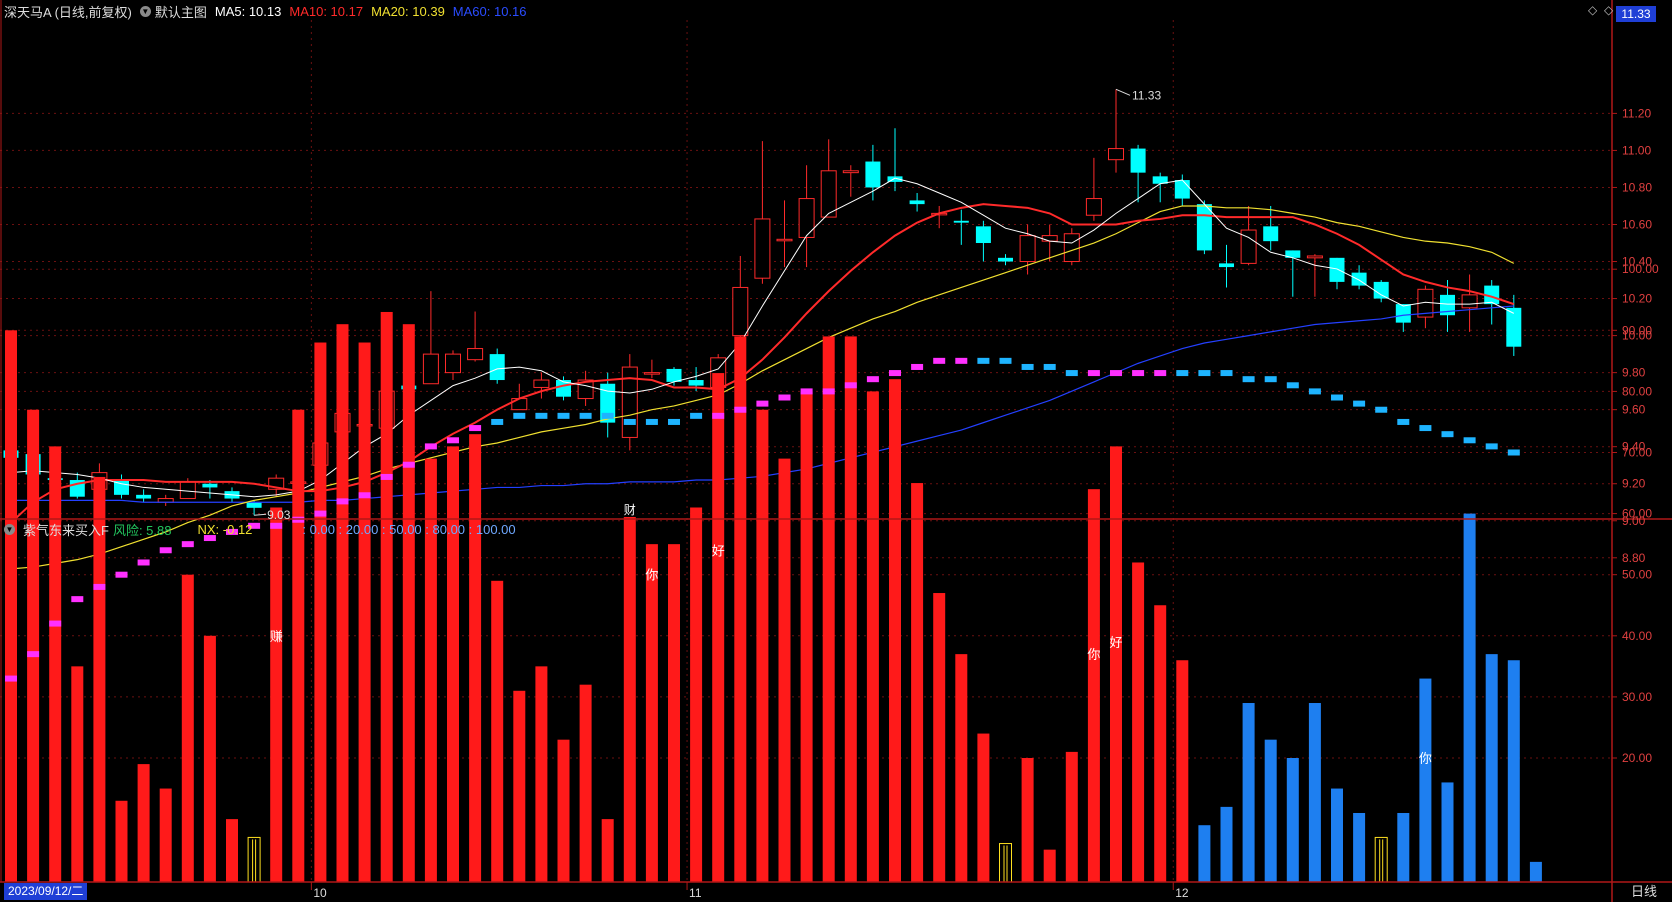 The width and height of the screenshot is (1672, 902). What do you see at coordinates (66, 530) in the screenshot?
I see `indicator-name: 紫气东来买入F` at bounding box center [66, 530].